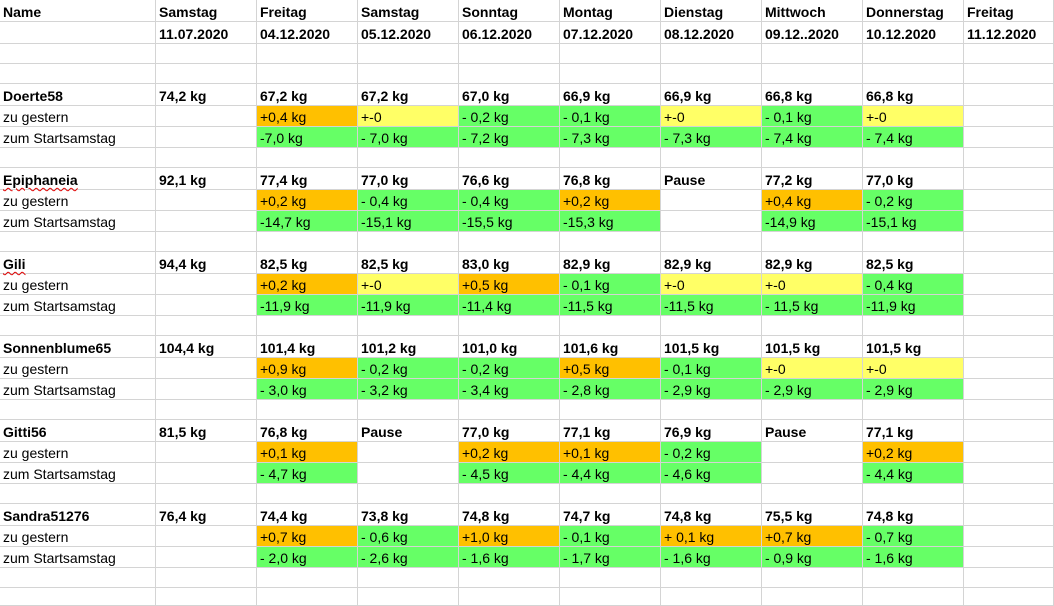  I want to click on diff-cell: -15,3 kg, so click(610, 221).